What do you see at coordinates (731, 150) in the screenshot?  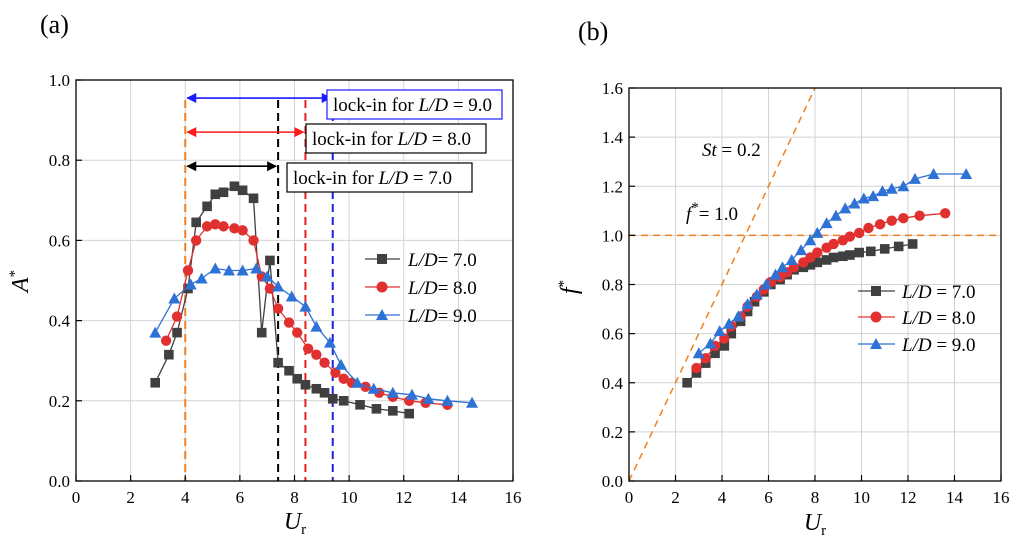 I see `strouhal-annotation: St = 0.2` at bounding box center [731, 150].